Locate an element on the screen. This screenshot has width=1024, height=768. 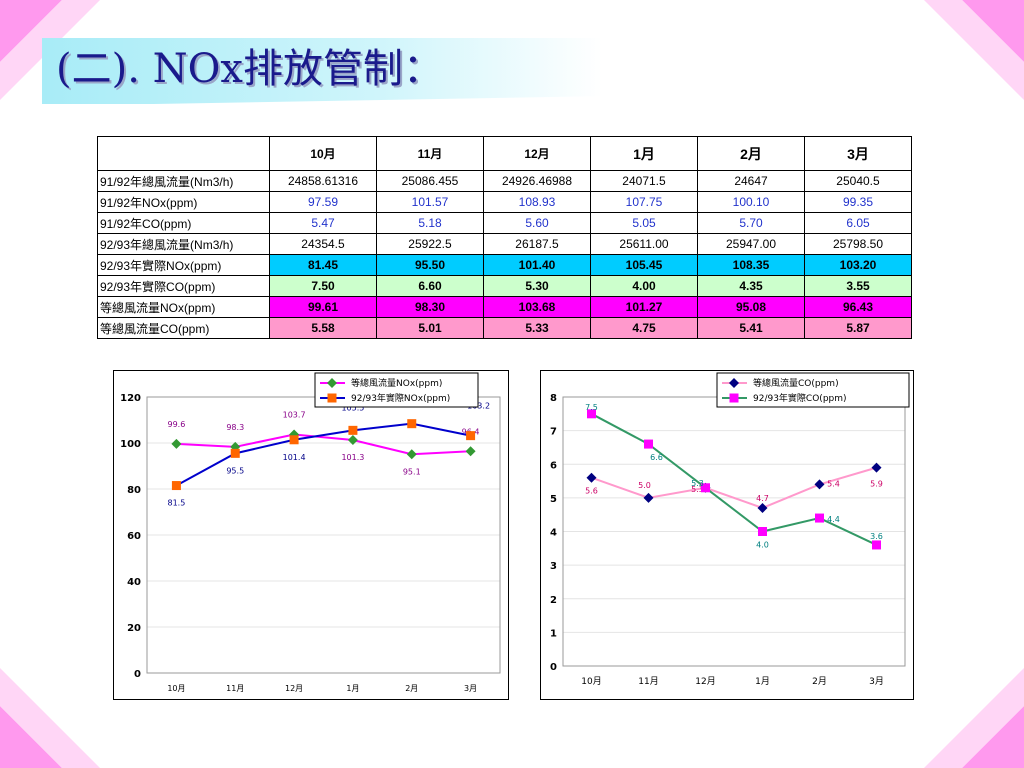
data-label: 95.5 is located at coordinates (235, 470).